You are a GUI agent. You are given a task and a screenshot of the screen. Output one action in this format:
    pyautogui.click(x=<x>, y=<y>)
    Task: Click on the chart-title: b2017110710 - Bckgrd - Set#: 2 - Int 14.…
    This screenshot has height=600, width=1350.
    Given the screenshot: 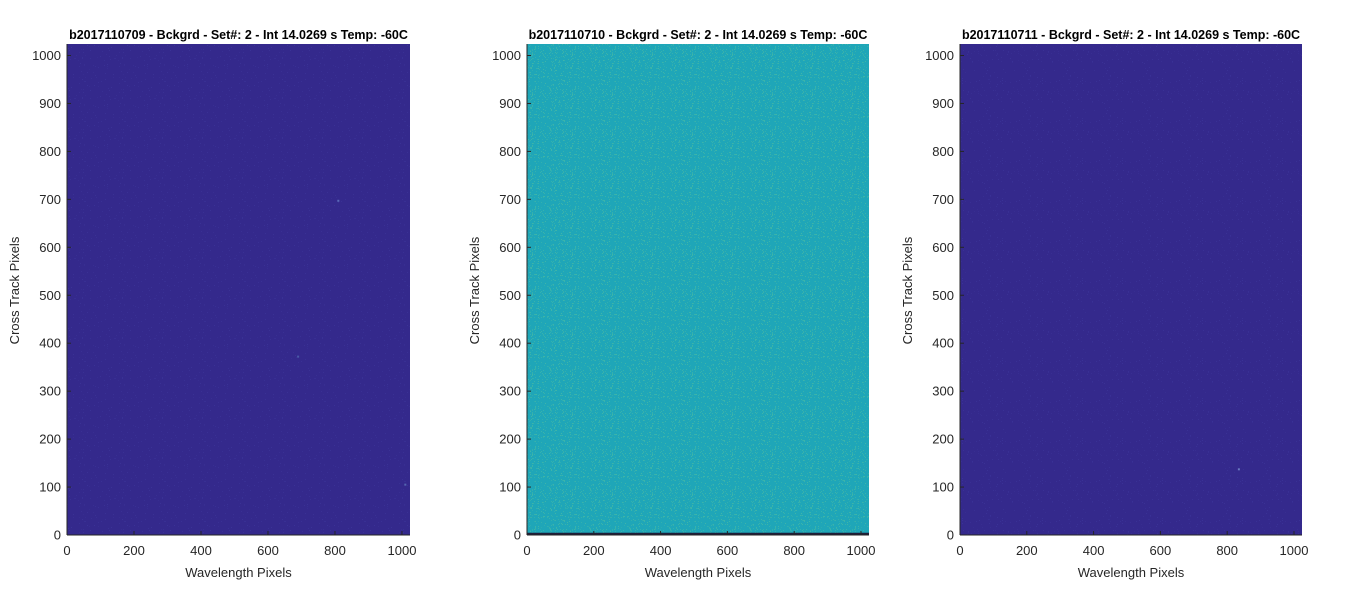 What is the action you would take?
    pyautogui.click(x=698, y=35)
    